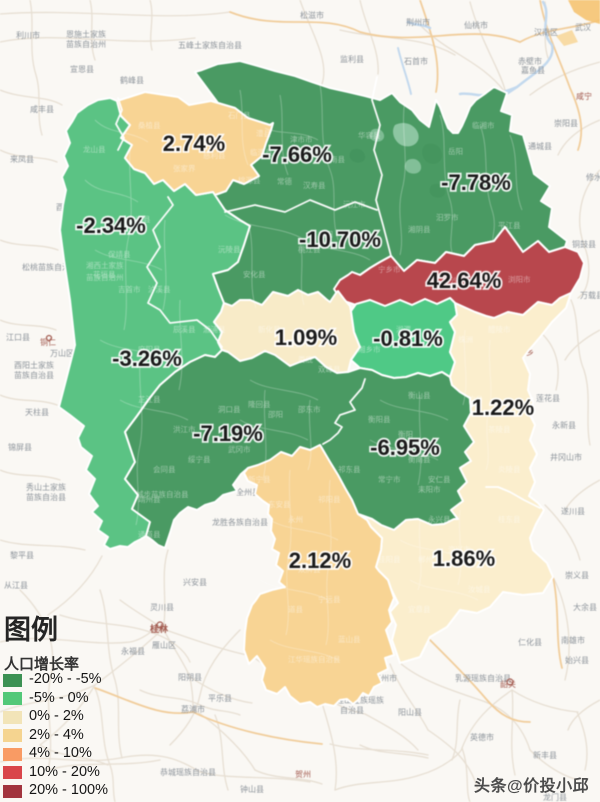 The height and width of the screenshot is (802, 600). I want to click on svg-text: 龙山县, so click(94, 149).